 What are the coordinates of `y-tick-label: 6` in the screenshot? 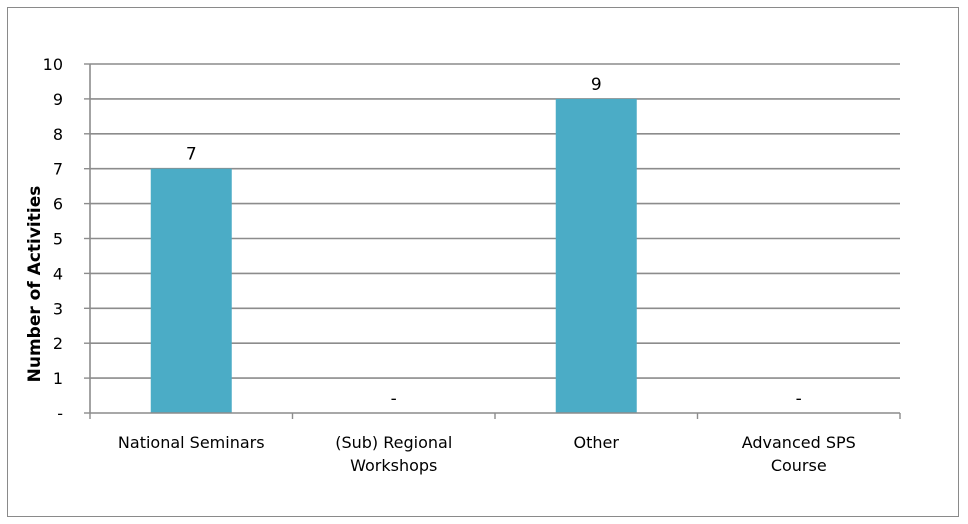 It's located at (58, 204).